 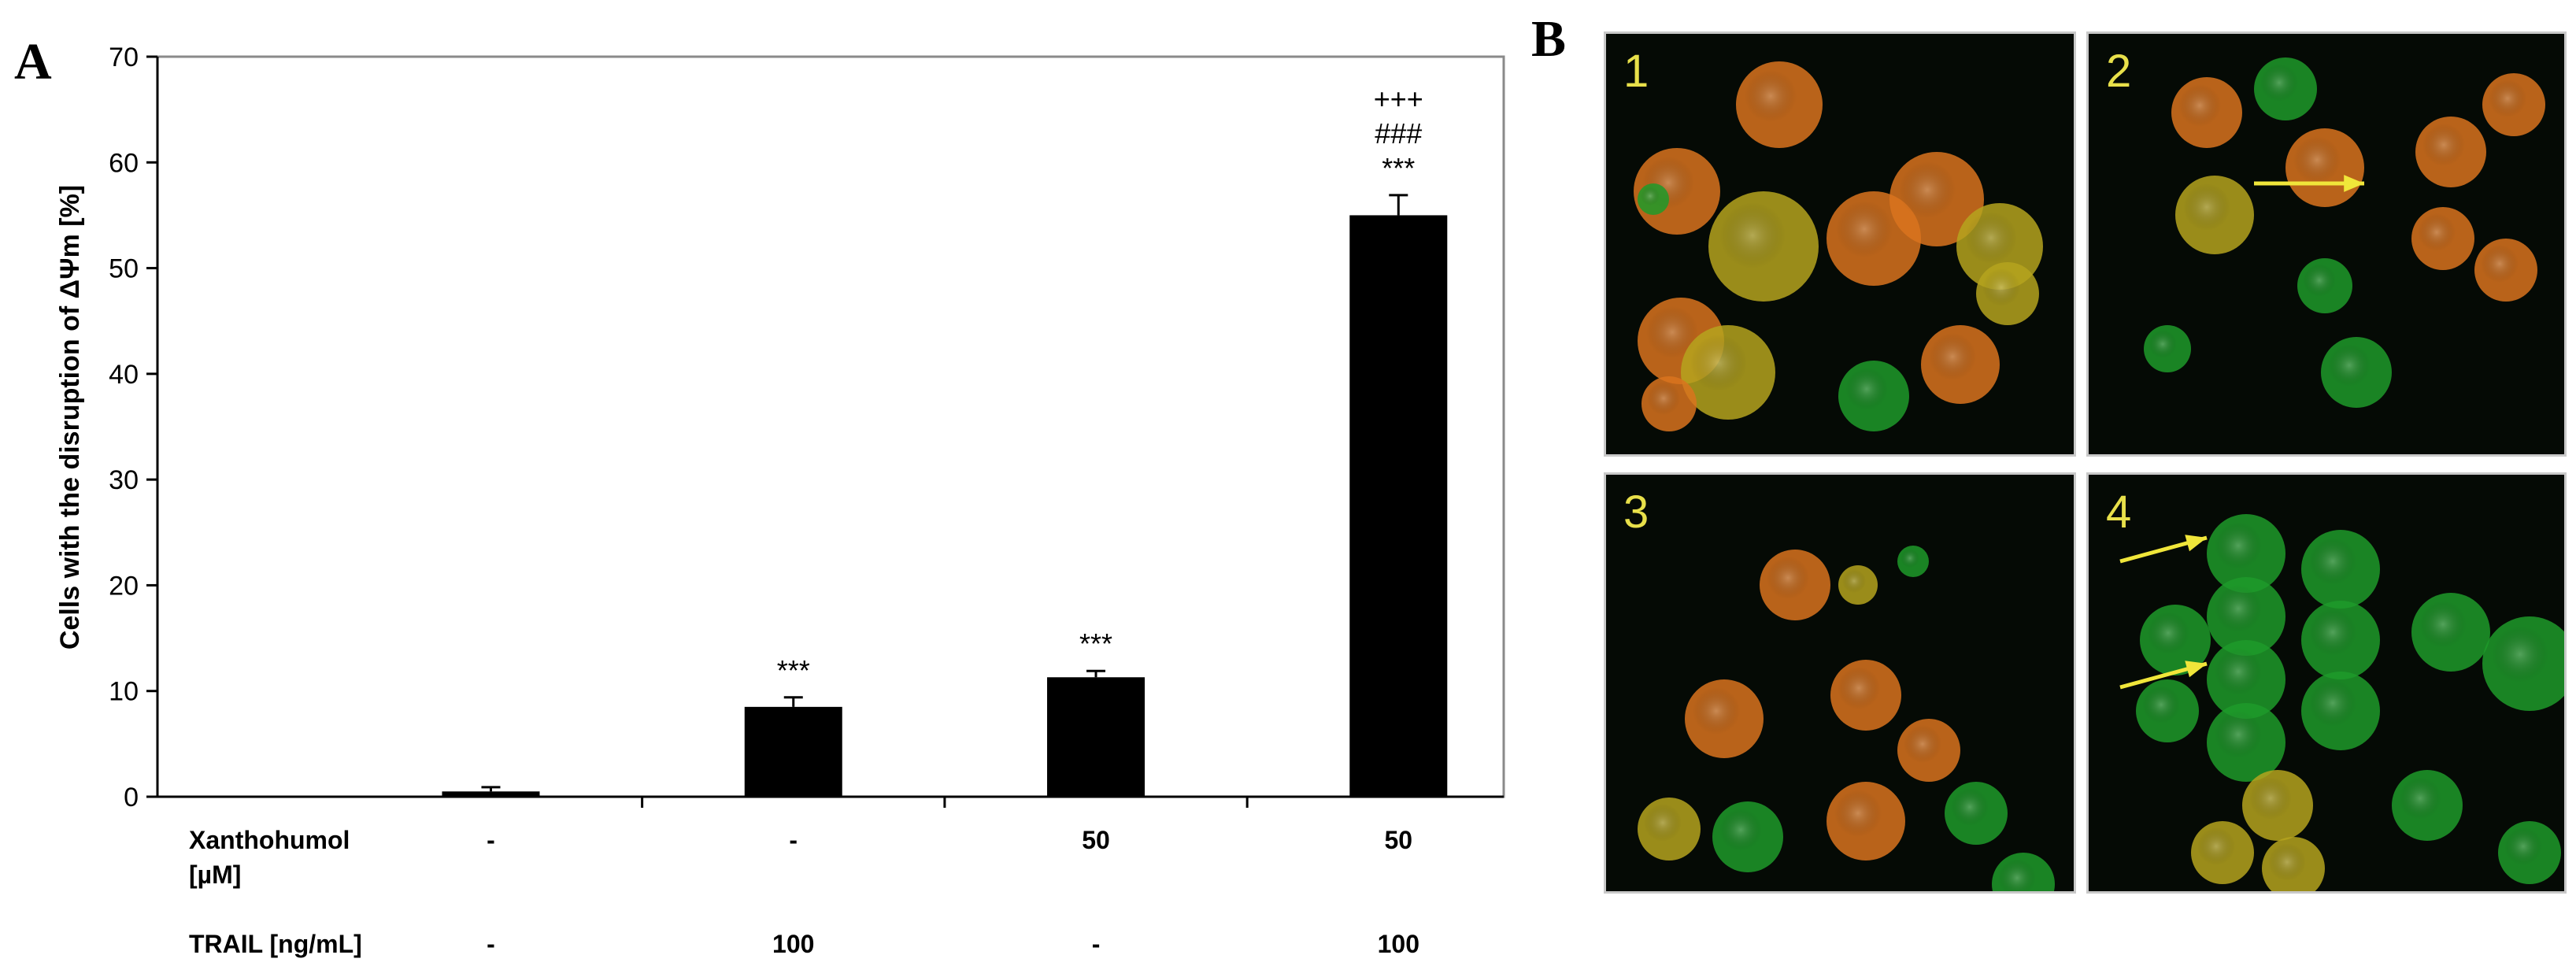 I want to click on micrograph-panel-2: 2, so click(x=2326, y=244).